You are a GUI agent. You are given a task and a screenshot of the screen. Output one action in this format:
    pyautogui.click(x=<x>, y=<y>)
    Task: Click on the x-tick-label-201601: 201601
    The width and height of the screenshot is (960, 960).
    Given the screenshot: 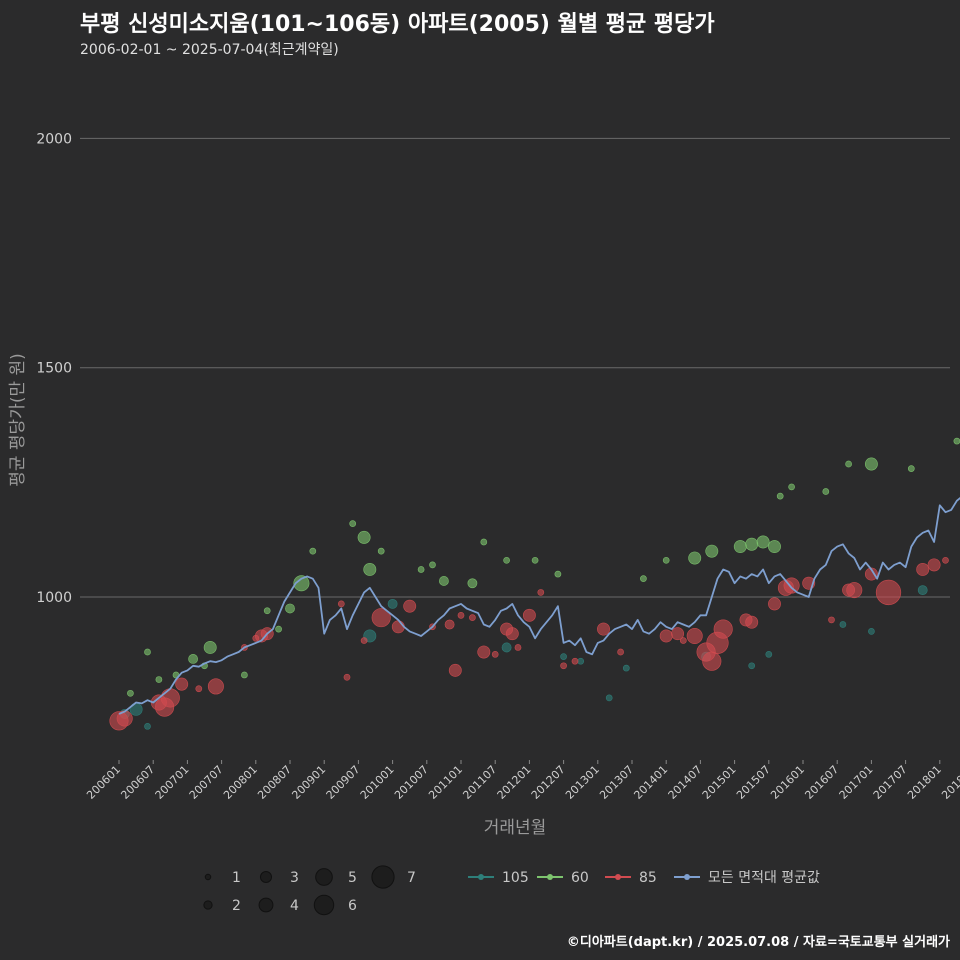 What is the action you would take?
    pyautogui.click(x=787, y=782)
    